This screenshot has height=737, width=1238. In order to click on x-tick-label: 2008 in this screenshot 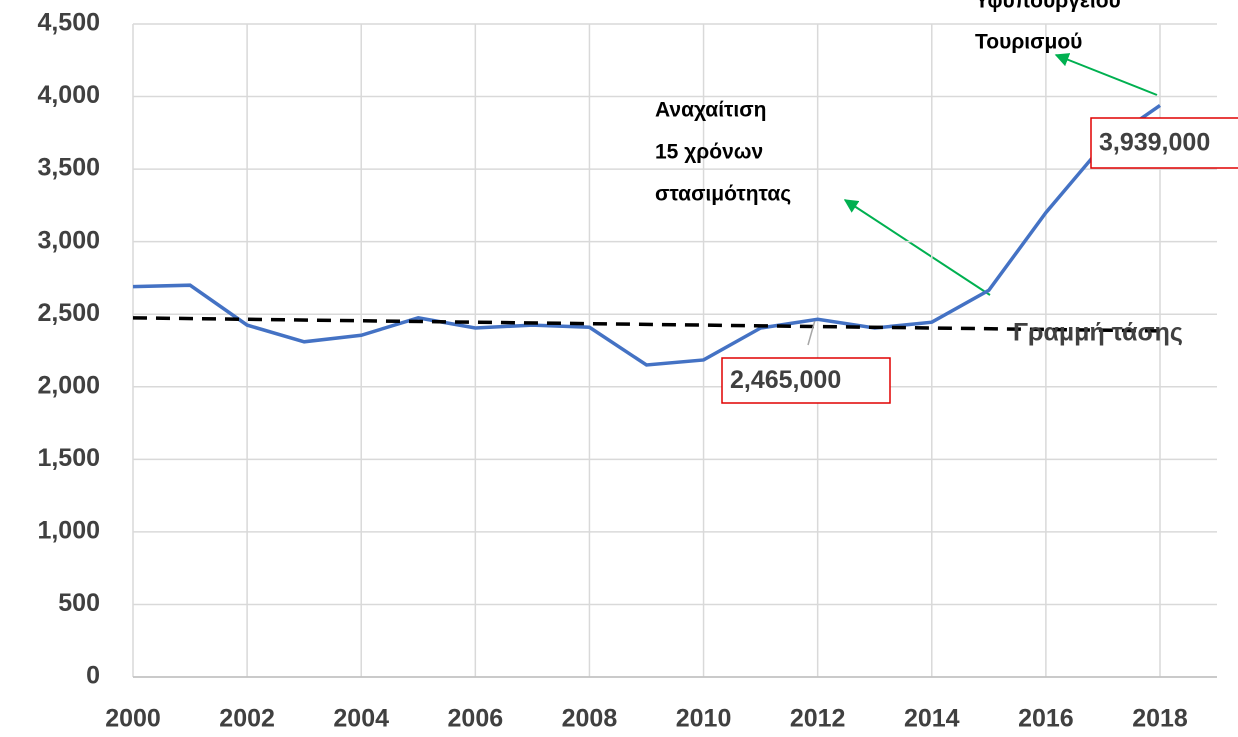, I will do `click(590, 719)`.